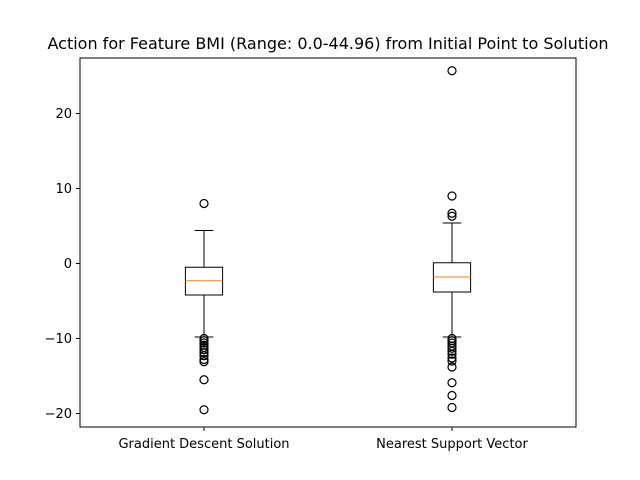  What do you see at coordinates (68, 264) in the screenshot?
I see `y-tick-label: 0` at bounding box center [68, 264].